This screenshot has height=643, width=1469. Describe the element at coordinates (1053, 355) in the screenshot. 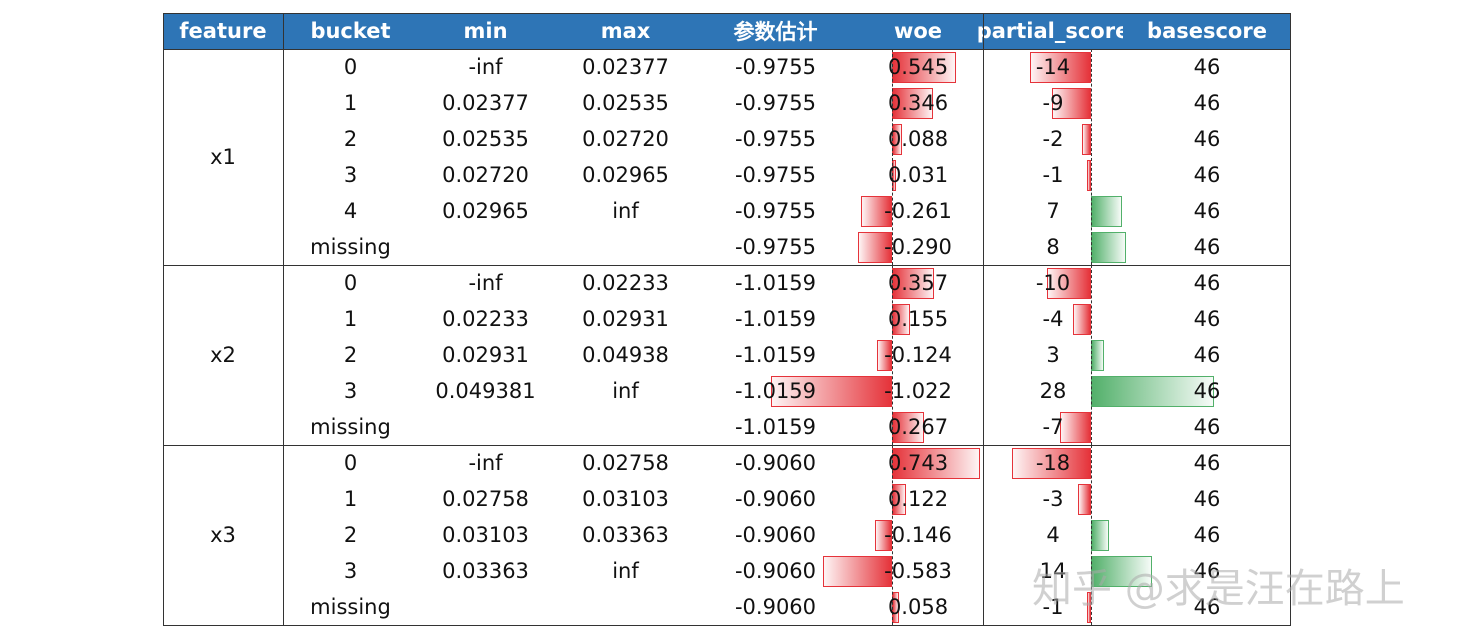

I see `partial-score-cell: 3` at that location.